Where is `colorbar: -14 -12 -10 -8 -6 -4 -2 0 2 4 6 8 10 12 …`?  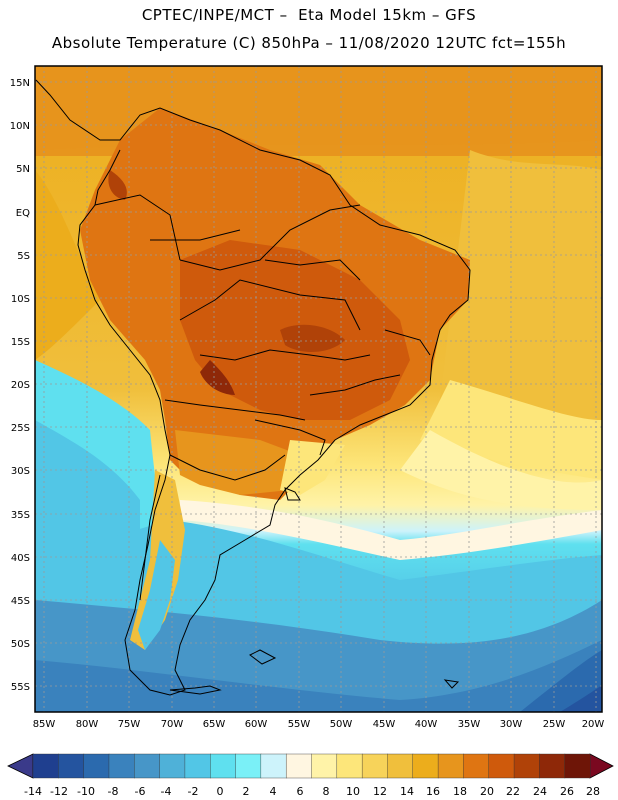
colorbar: -14 -12 -10 -8 -6 -4 -2 0 2 4 6 8 10 12 … is located at coordinates (310, 775).